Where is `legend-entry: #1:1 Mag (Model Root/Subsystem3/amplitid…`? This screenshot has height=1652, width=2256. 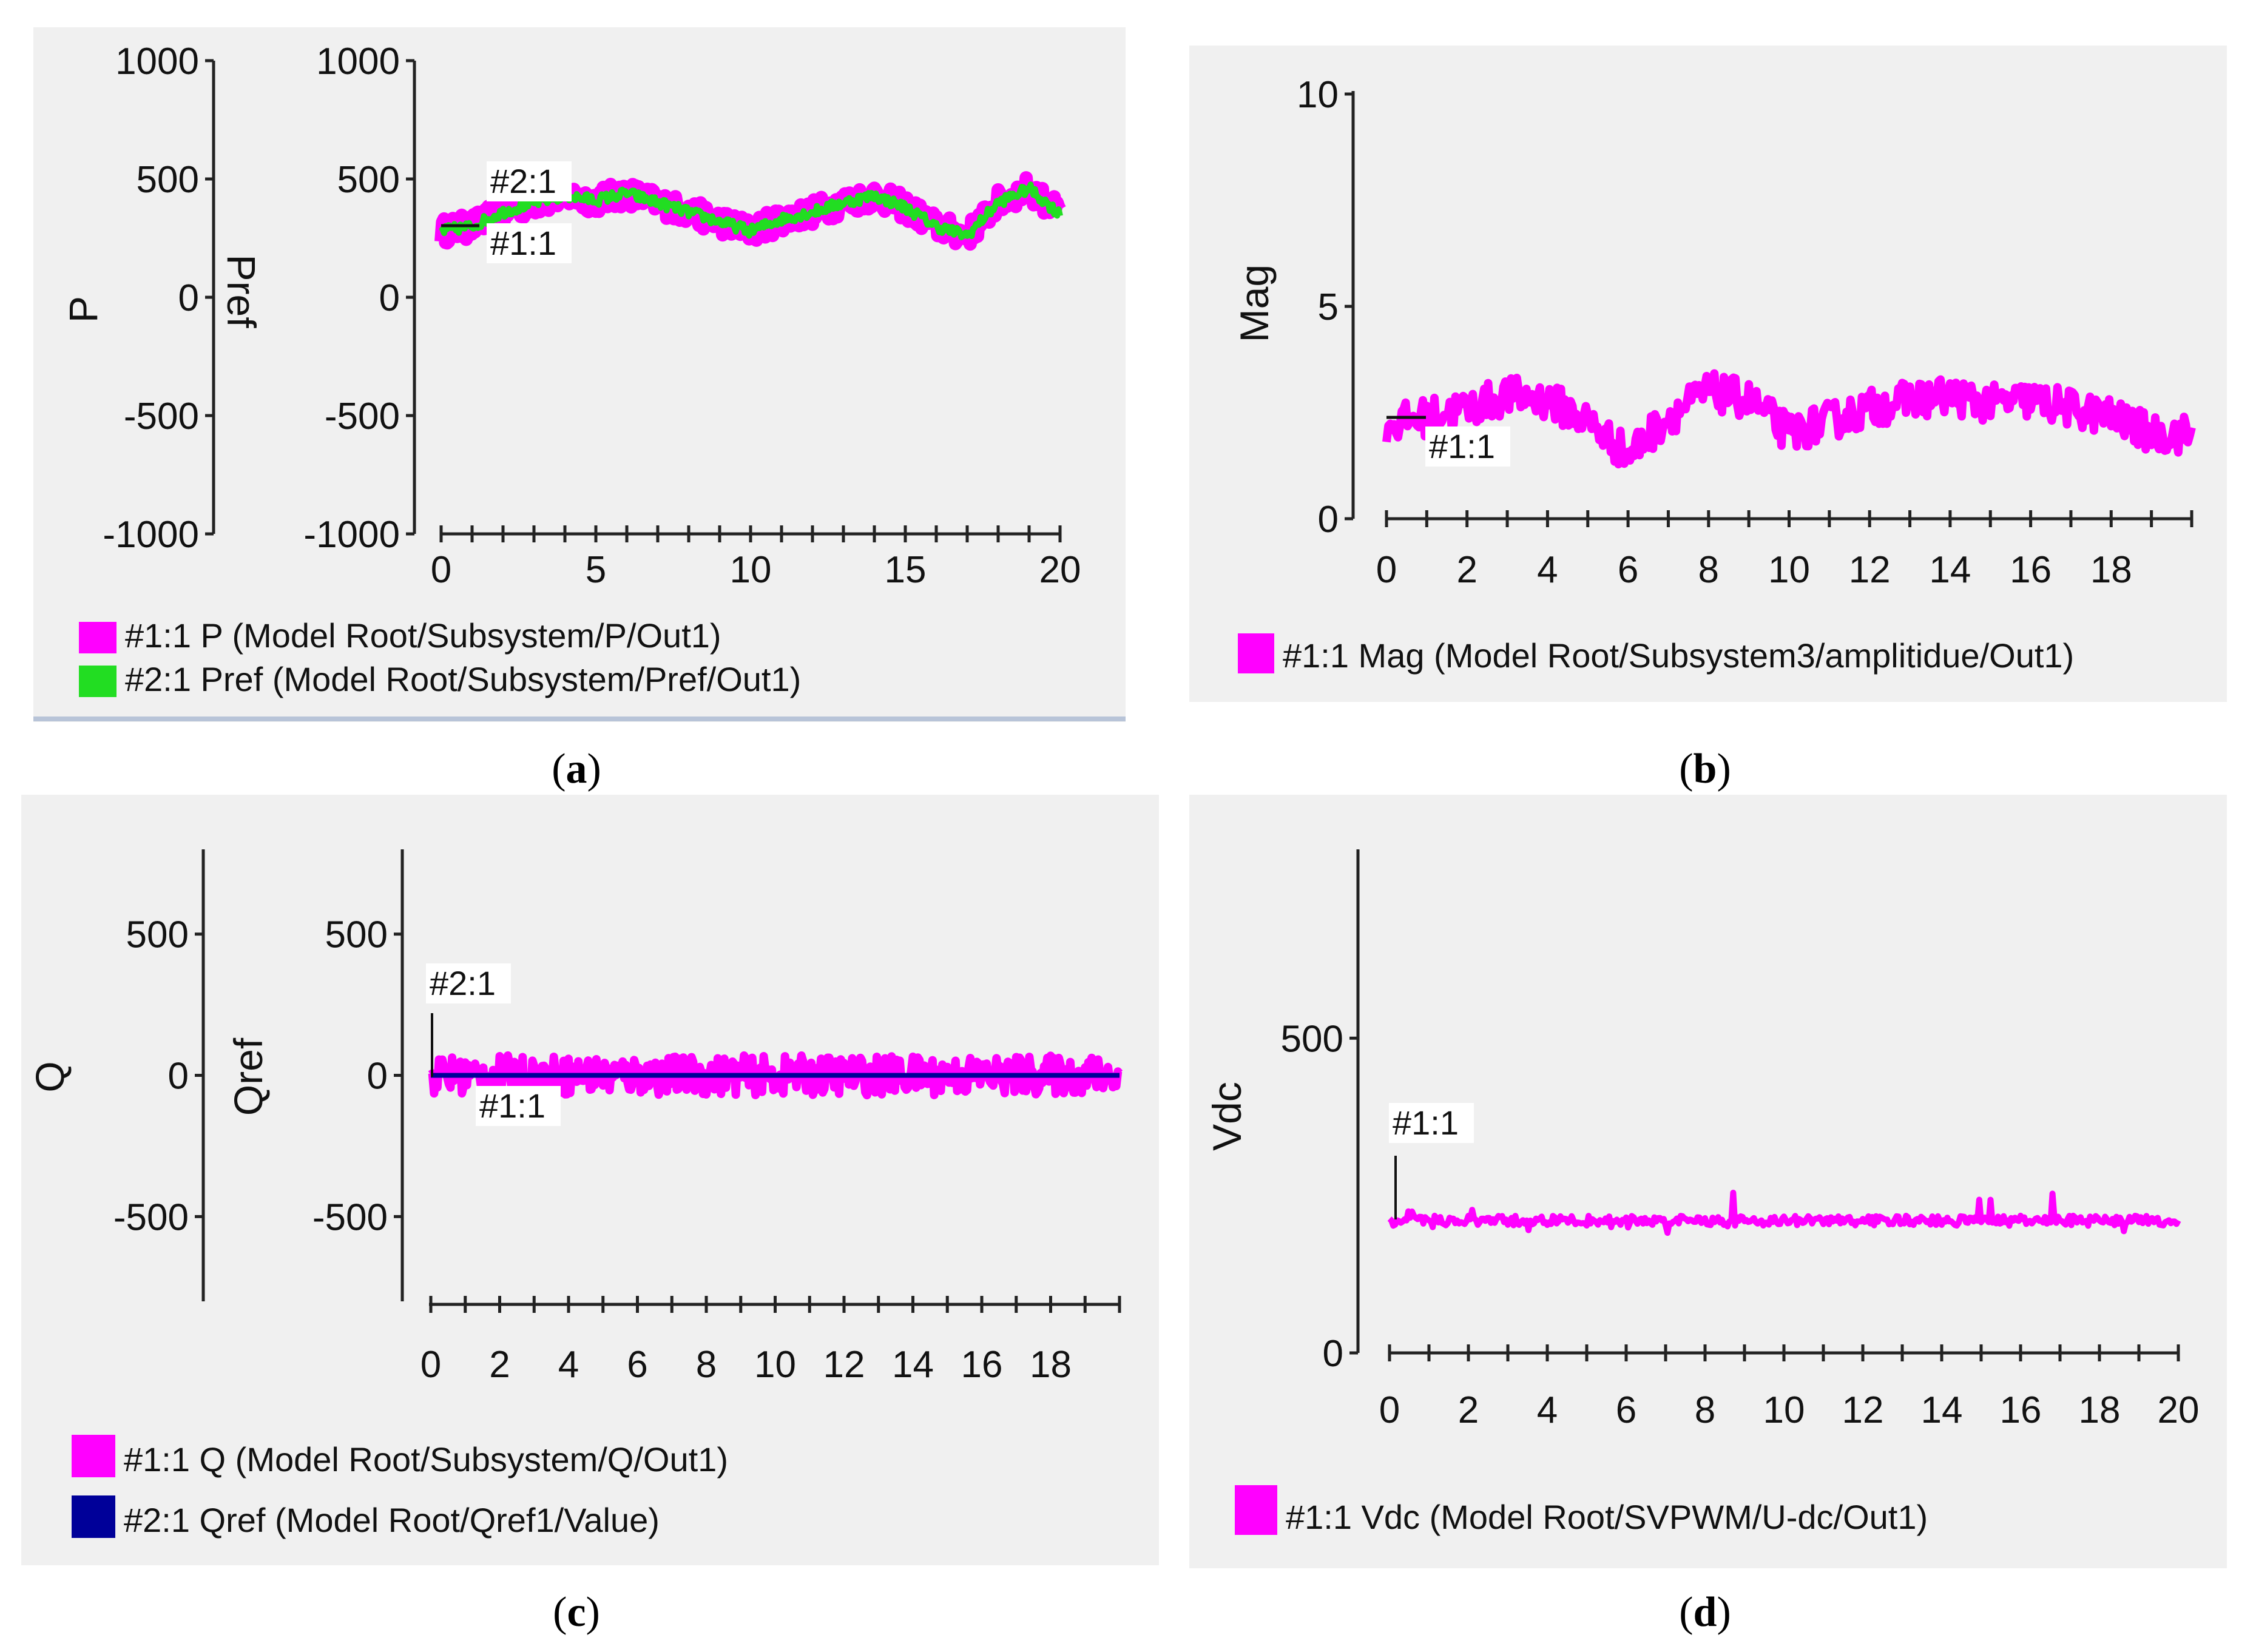
legend-entry: #1:1 Mag (Model Root/Subsystem3/amplitid… is located at coordinates (1678, 655).